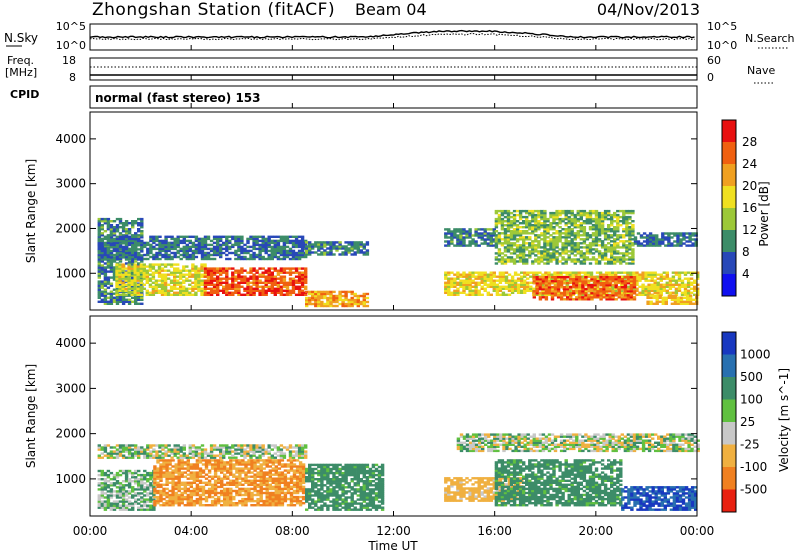 This screenshot has width=800, height=554. I want to click on noise-traces, so click(392, 35).